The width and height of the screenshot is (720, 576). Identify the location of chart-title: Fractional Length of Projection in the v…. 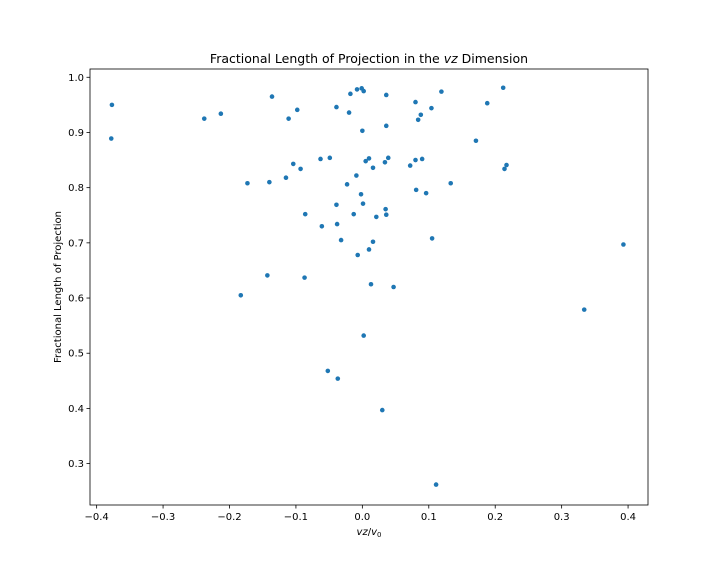
(369, 58).